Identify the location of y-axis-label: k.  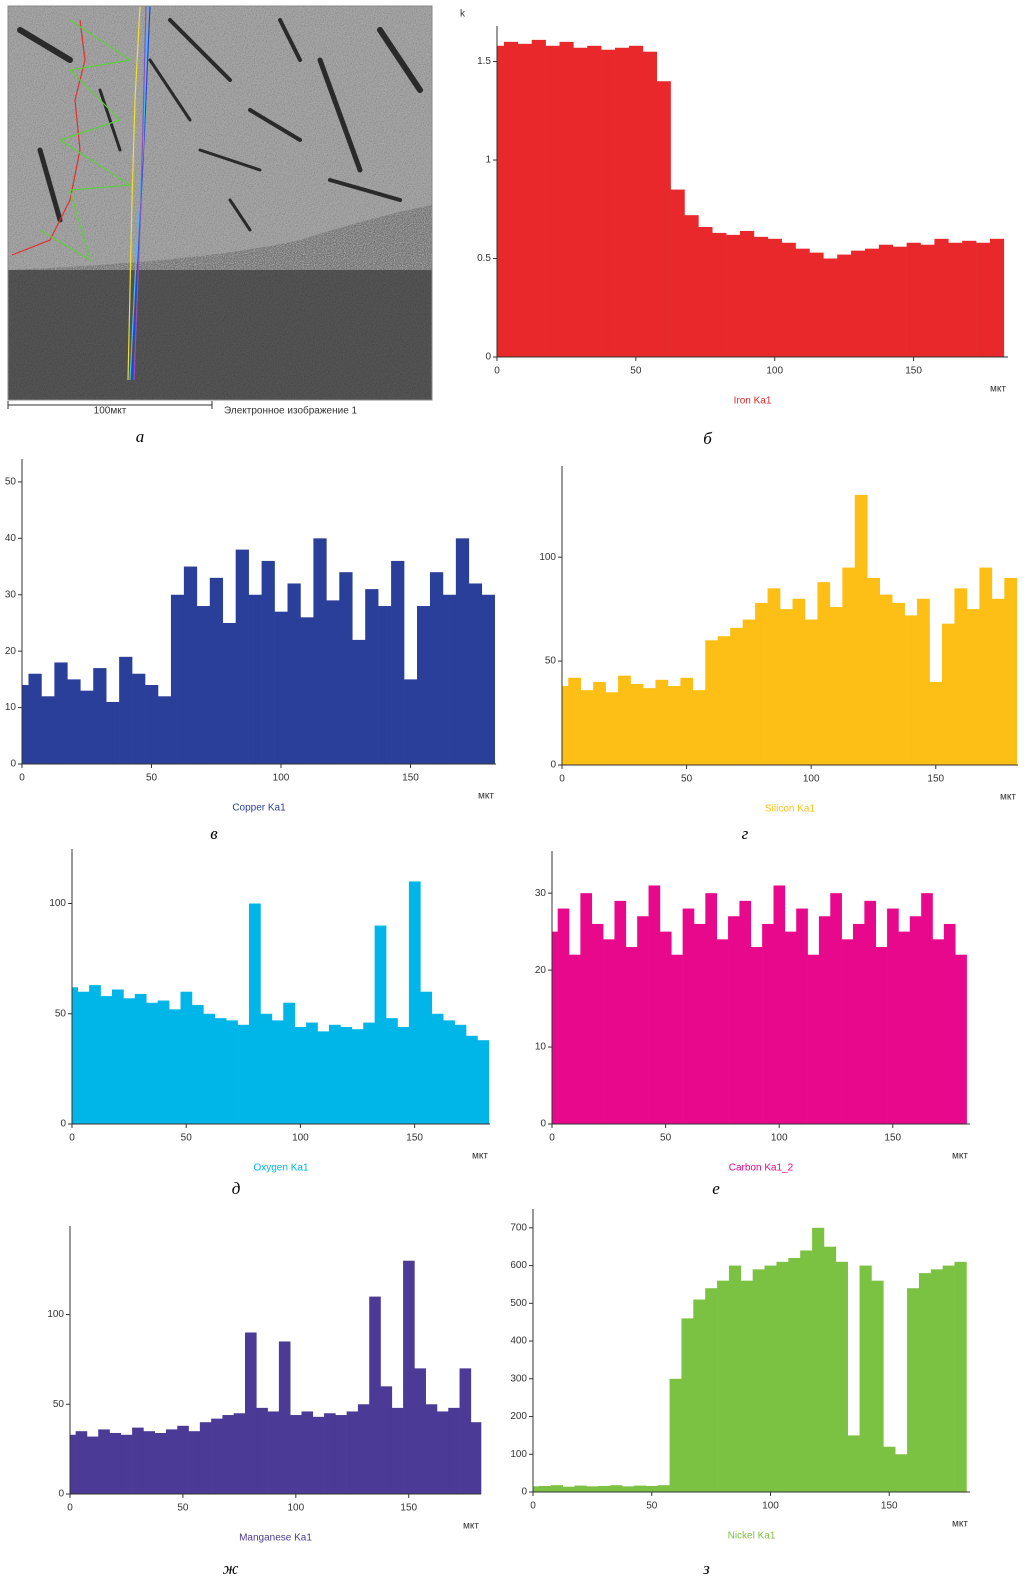
(463, 14).